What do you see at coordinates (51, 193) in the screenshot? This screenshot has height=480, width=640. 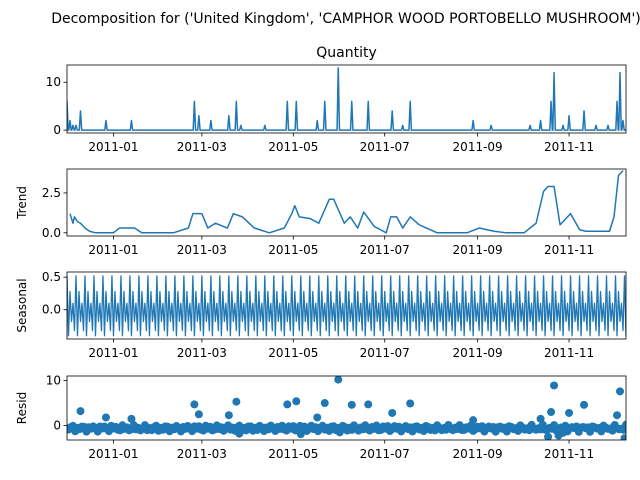 I see `y-tick-label-1: 2.5` at bounding box center [51, 193].